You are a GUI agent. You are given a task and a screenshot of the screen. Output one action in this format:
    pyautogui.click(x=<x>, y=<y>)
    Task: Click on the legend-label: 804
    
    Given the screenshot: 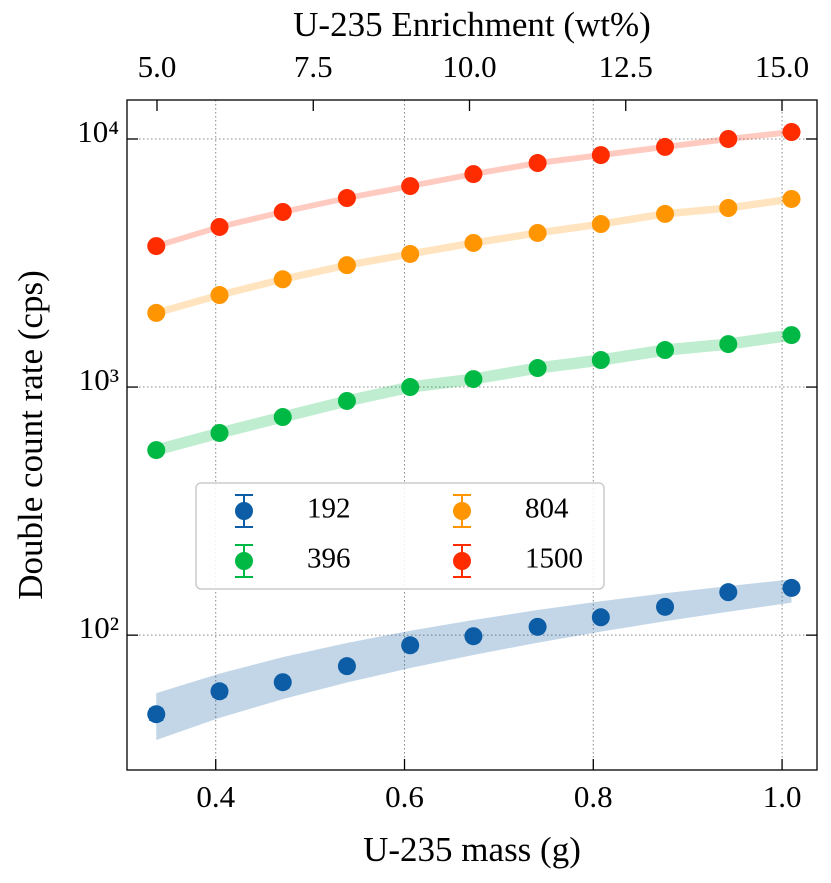 What is the action you would take?
    pyautogui.click(x=547, y=509)
    